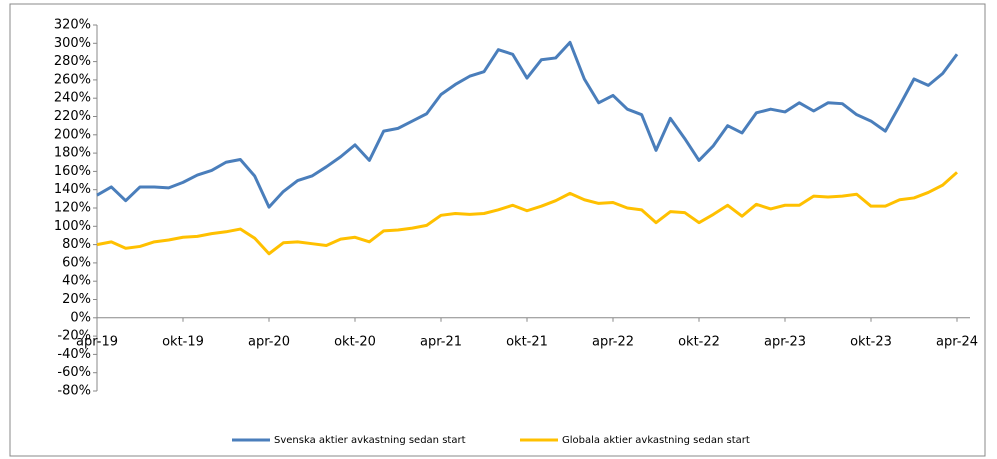 This screenshot has width=997, height=459. I want to click on x-tick-label: okt-23, so click(871, 341).